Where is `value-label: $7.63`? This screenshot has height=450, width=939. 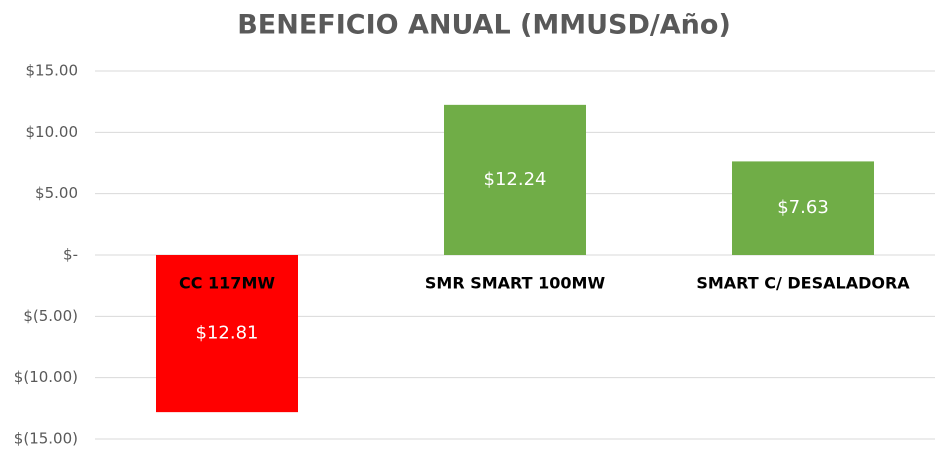
value-label: $7.63 is located at coordinates (803, 207).